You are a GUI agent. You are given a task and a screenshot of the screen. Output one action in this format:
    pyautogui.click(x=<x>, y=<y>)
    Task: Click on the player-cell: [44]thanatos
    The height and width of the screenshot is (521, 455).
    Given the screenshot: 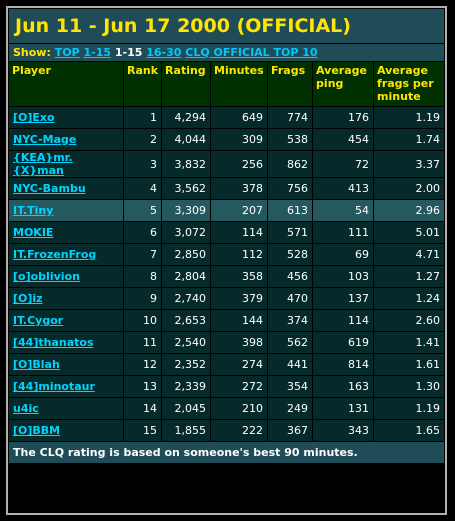 What is the action you would take?
    pyautogui.click(x=66, y=342)
    